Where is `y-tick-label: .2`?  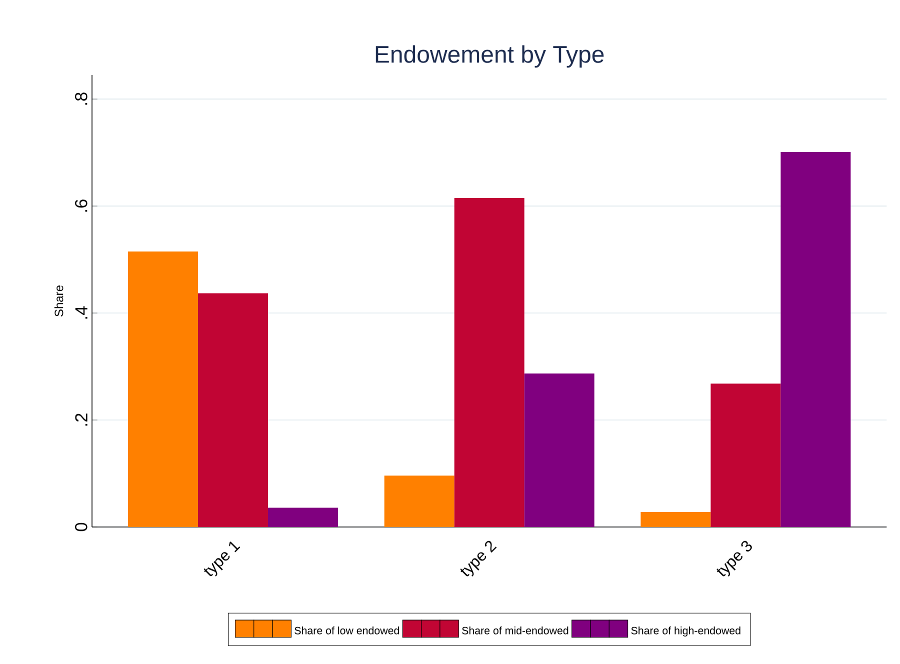
y-tick-label: .2 is located at coordinates (81, 420).